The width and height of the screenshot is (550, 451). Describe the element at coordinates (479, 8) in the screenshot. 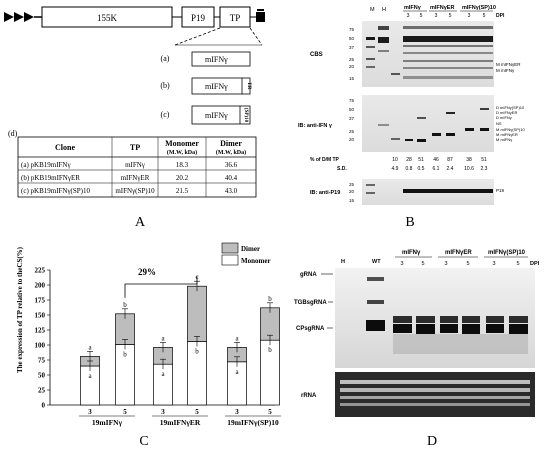

I see `group-label-3: mIFNγ(SP)10` at that location.